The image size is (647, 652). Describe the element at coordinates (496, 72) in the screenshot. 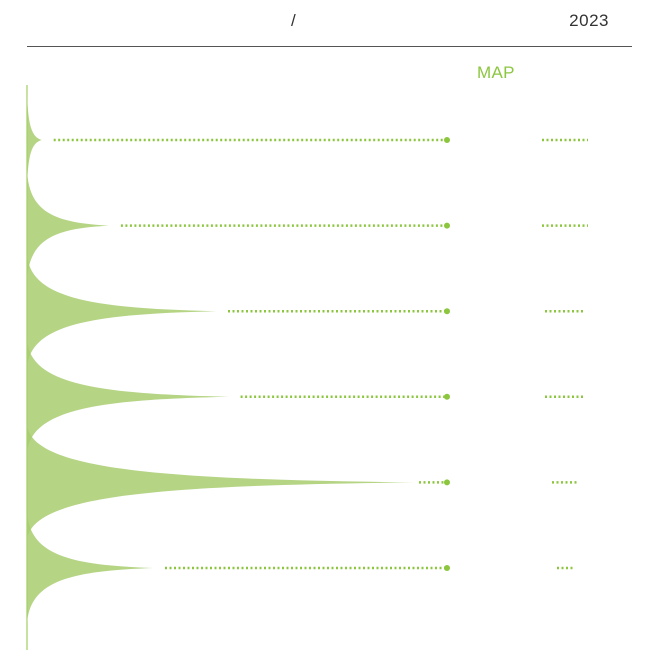

I see `map-column-label: MAP` at that location.